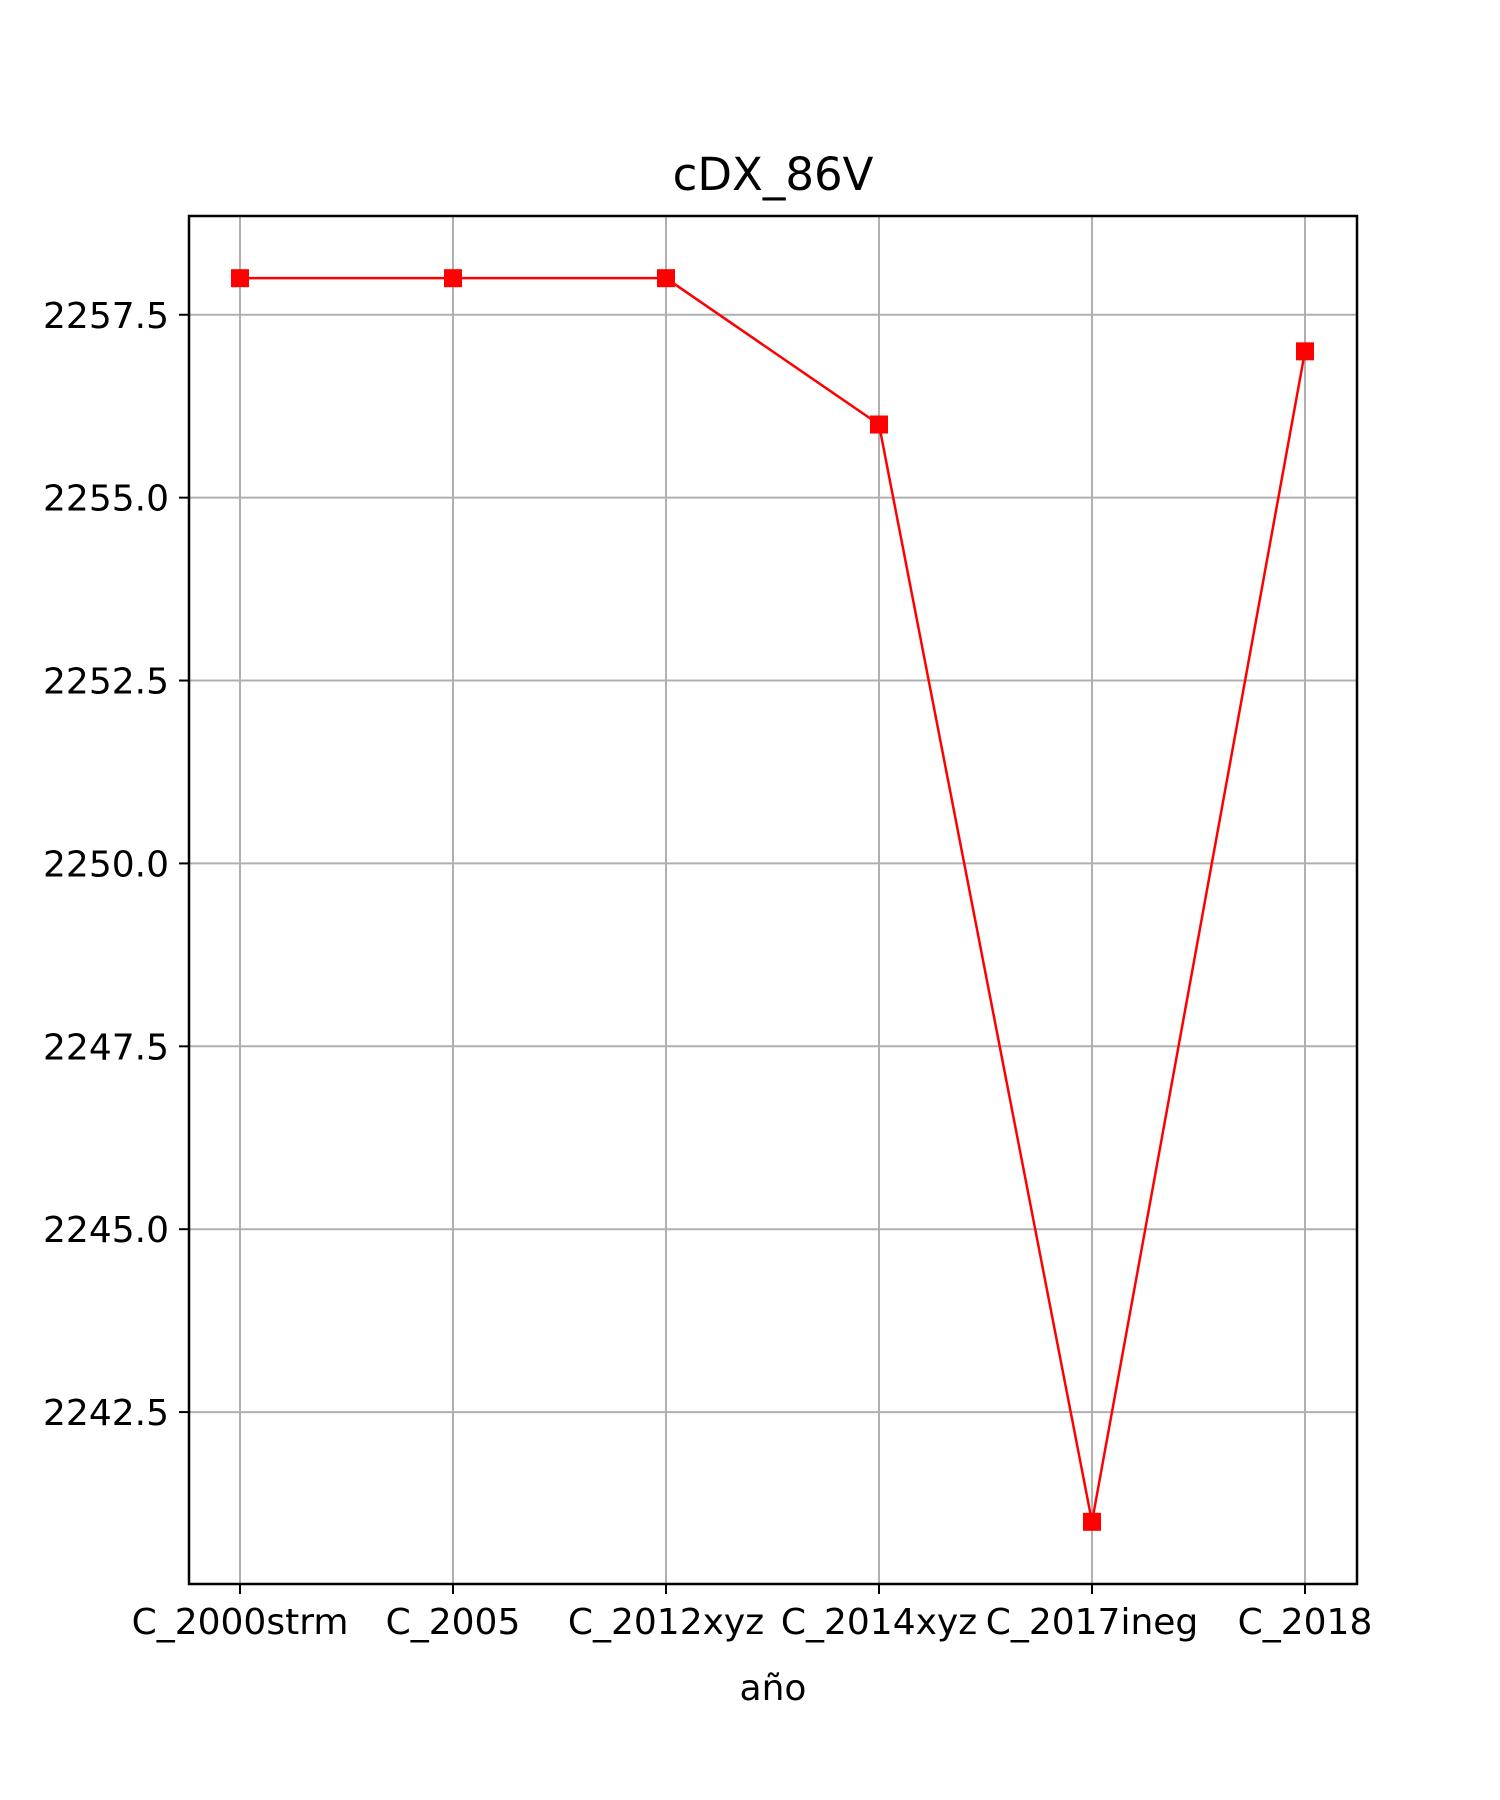 This screenshot has height=1800, width=1500. Describe the element at coordinates (879, 1622) in the screenshot. I see `x-tick-label: C_2014xyz` at that location.